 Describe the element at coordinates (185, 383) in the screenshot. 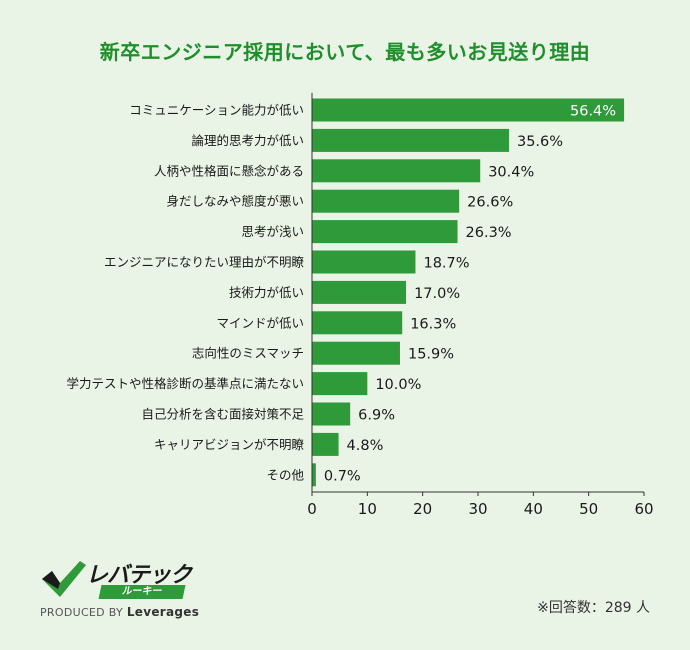

I see `category-label: 学力テストや性格診断の基準点に満たない` at that location.